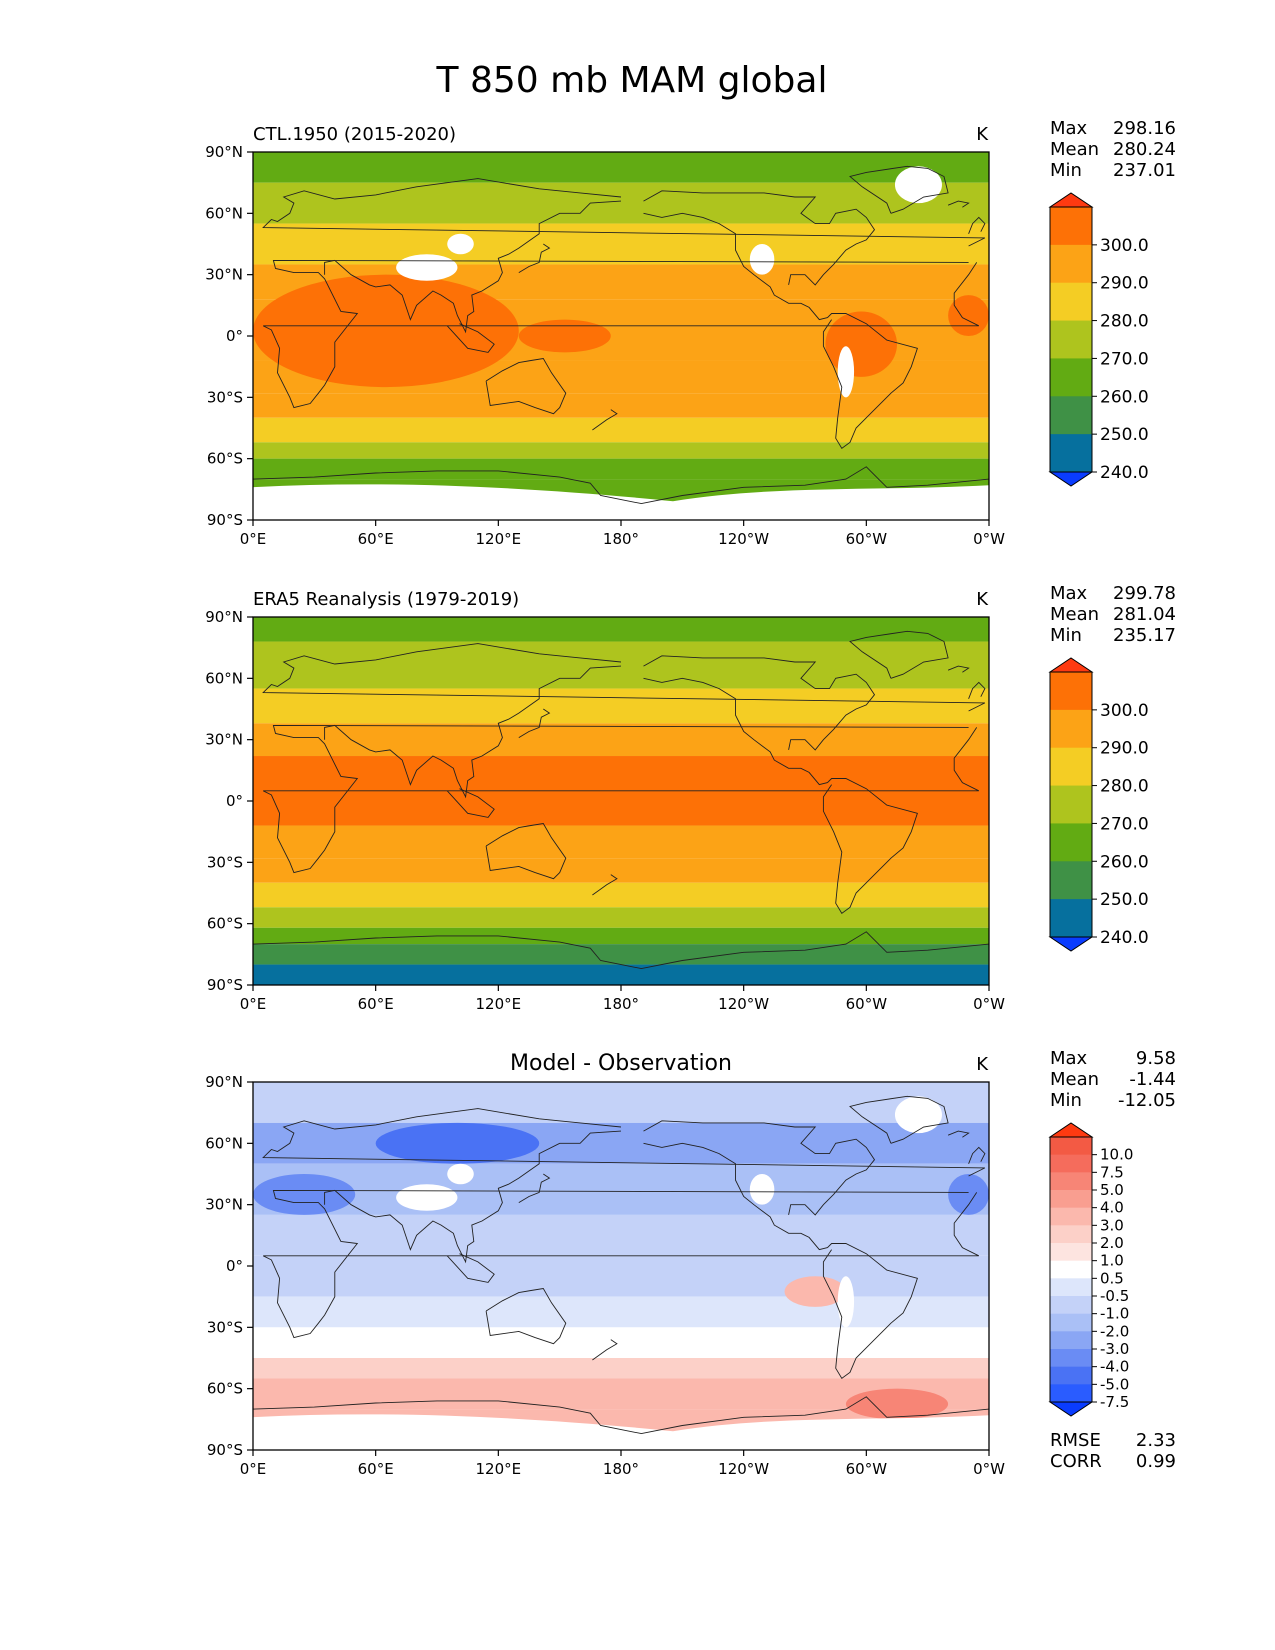 This screenshot has width=1275, height=1650. I want to click on panel-unit: K, so click(982, 599).